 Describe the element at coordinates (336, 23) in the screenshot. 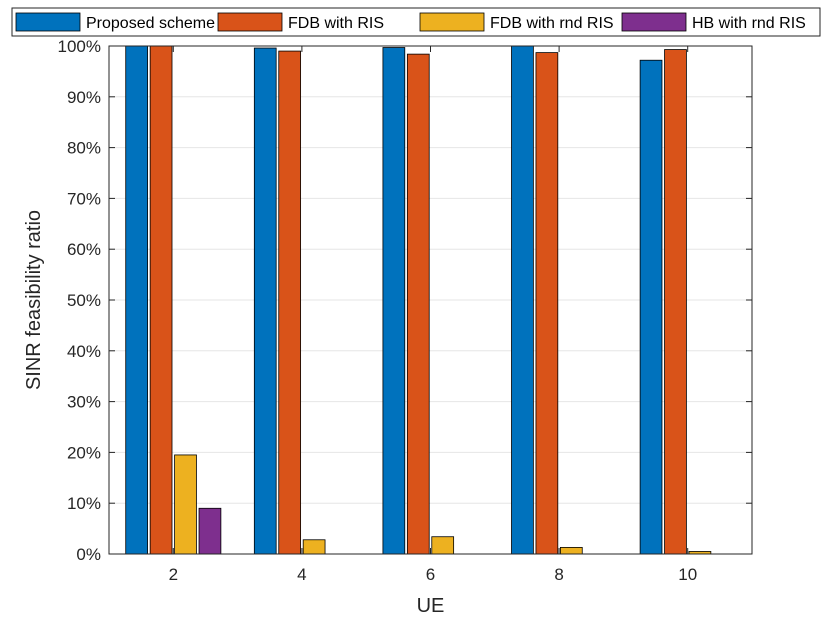

I see `legend-label: FDB with RIS` at that location.